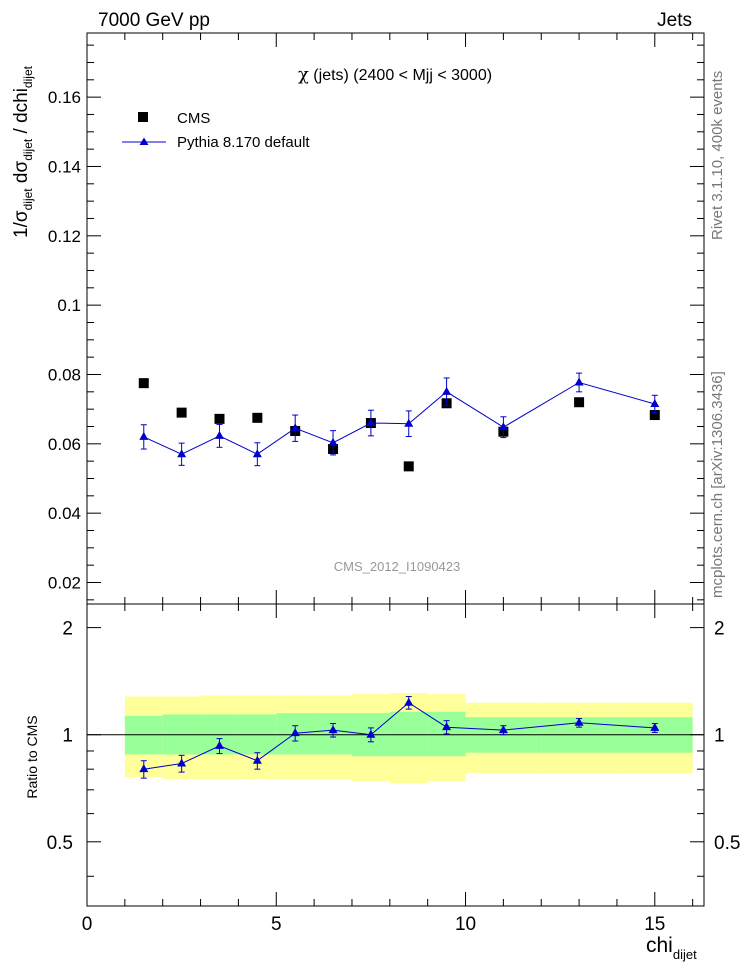 The image size is (746, 972). What do you see at coordinates (144, 141) in the screenshot?
I see `legend-pythia-marker` at bounding box center [144, 141].